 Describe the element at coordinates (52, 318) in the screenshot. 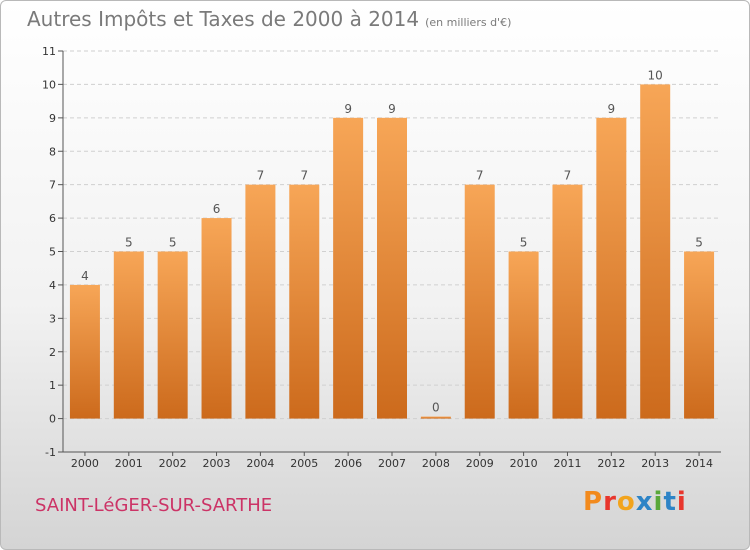

I see `y-tick-label: 3` at that location.